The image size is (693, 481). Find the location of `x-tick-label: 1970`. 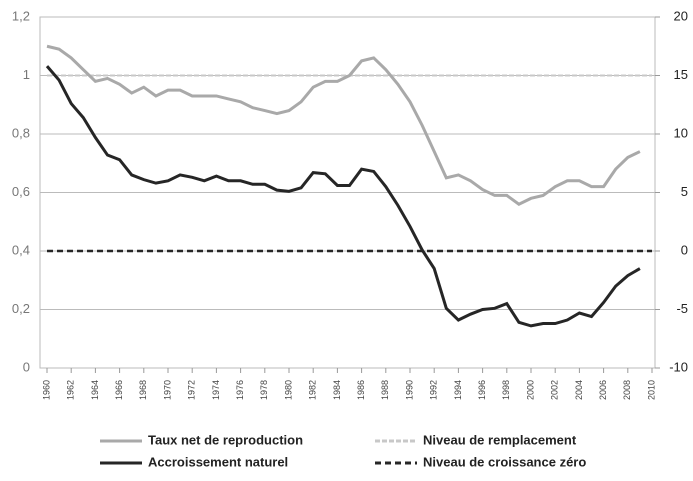

x-tick-label: 1970 is located at coordinates (167, 390).